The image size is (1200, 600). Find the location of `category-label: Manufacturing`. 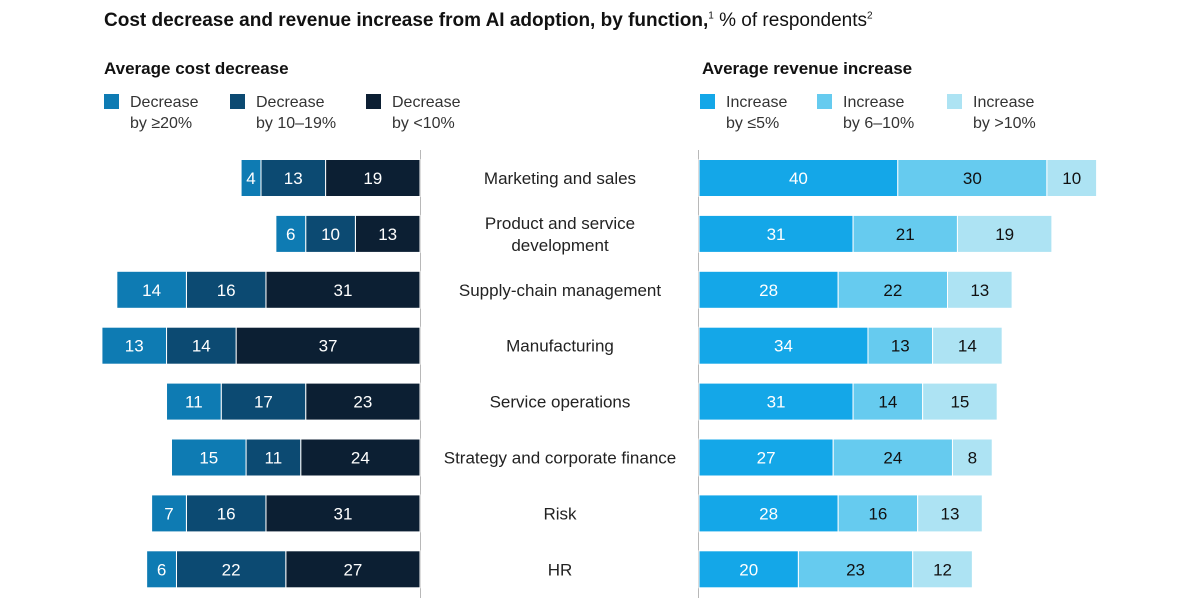

category-label: Manufacturing is located at coordinates (560, 346).